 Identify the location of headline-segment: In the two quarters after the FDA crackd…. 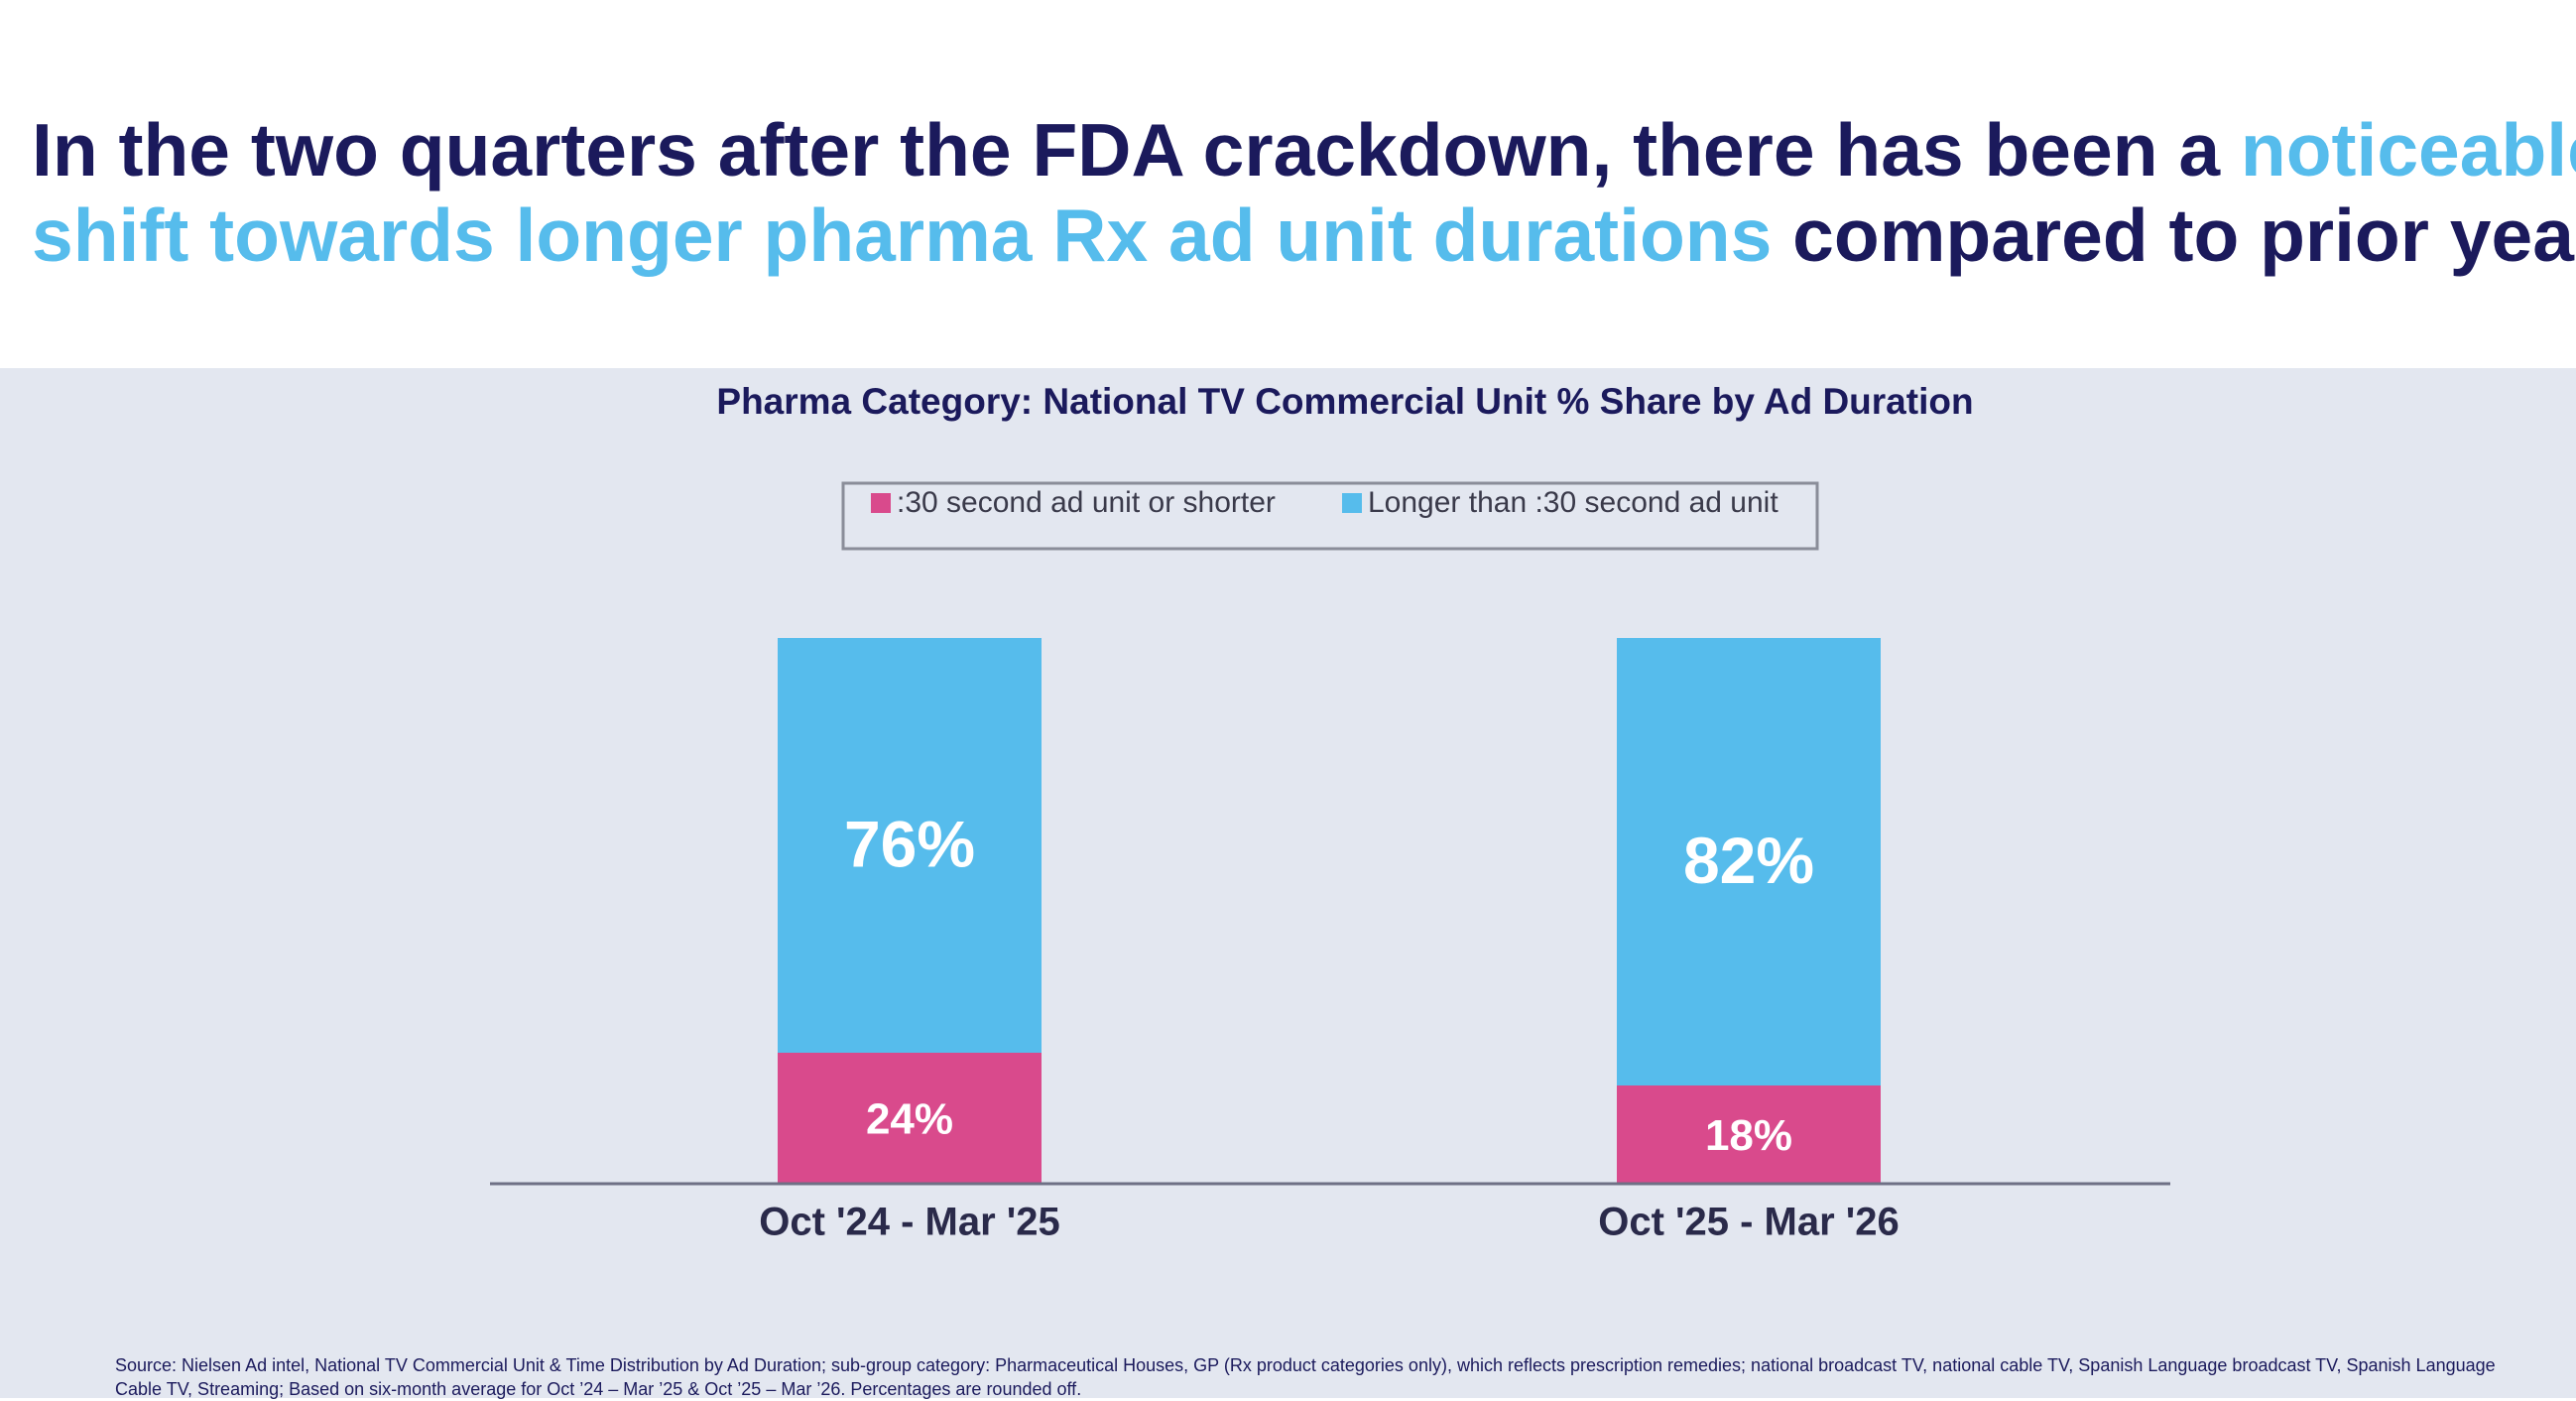
(1136, 149).